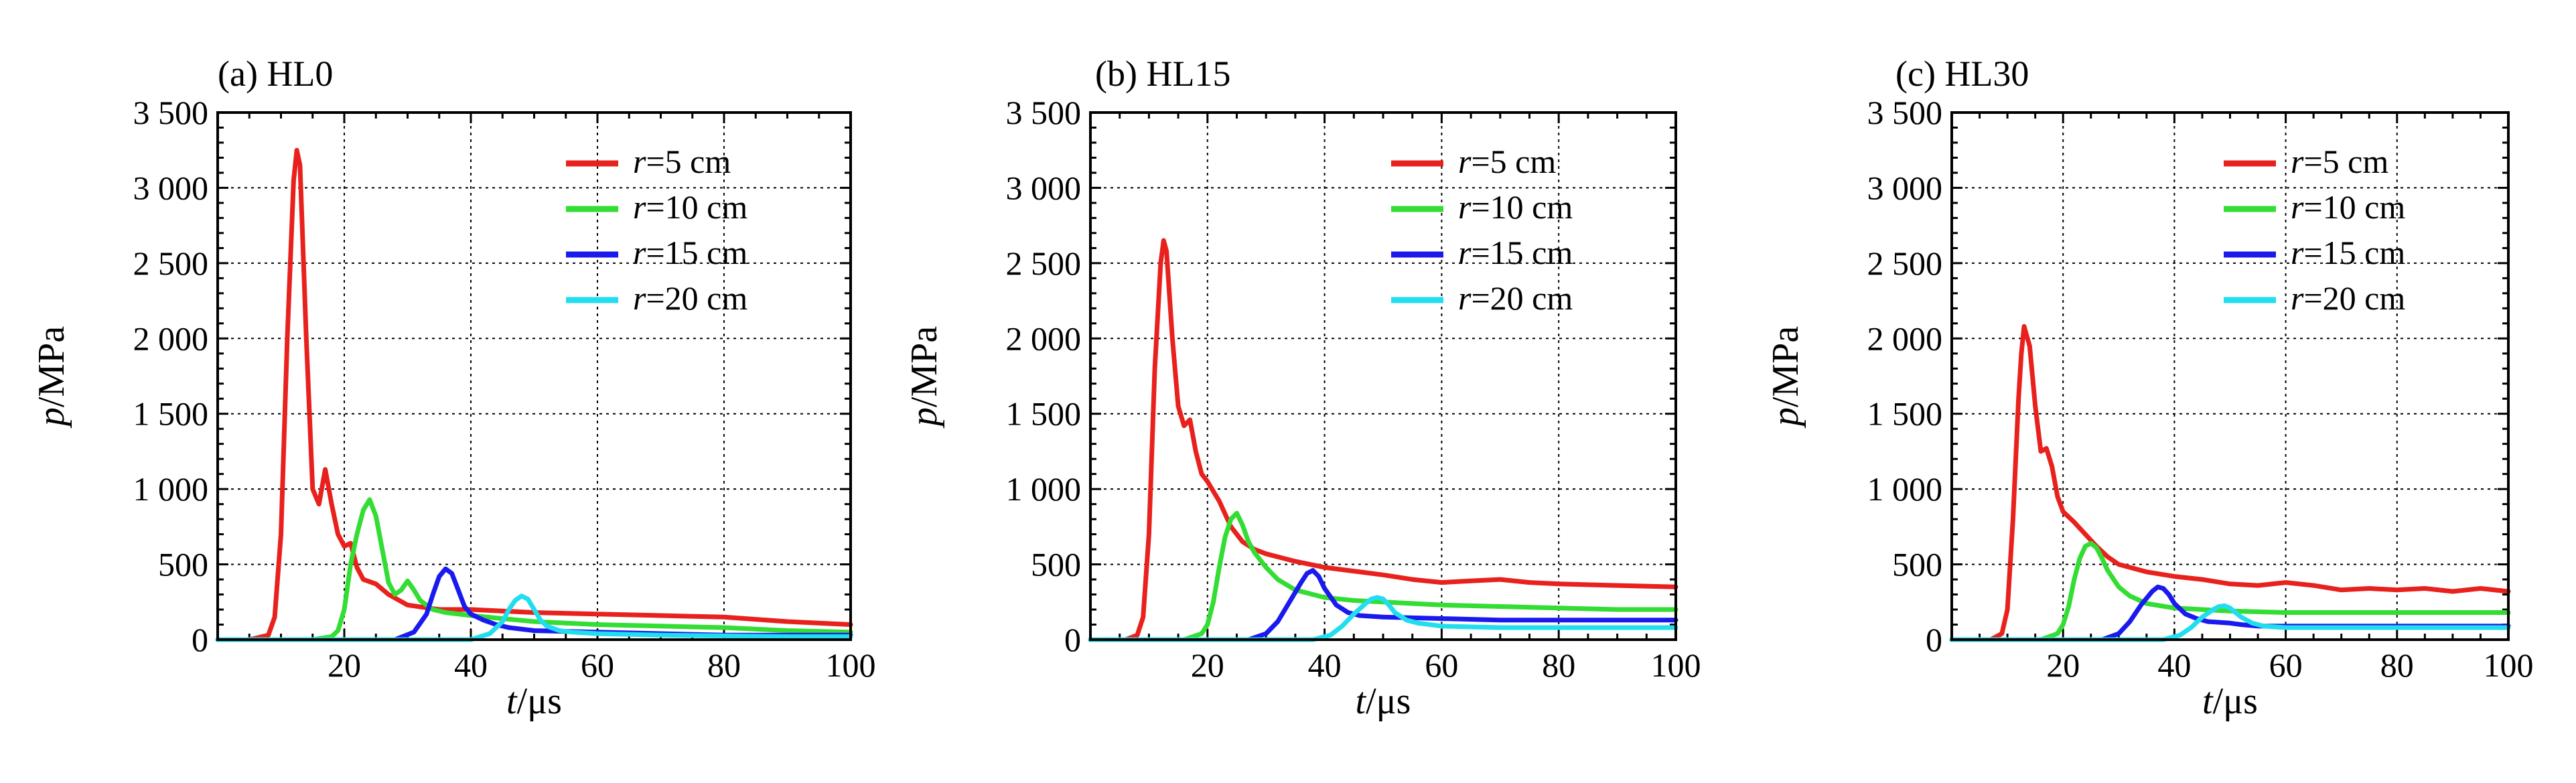 This screenshot has height=783, width=2576. I want to click on panel-title: (a) HL0, so click(275, 74).